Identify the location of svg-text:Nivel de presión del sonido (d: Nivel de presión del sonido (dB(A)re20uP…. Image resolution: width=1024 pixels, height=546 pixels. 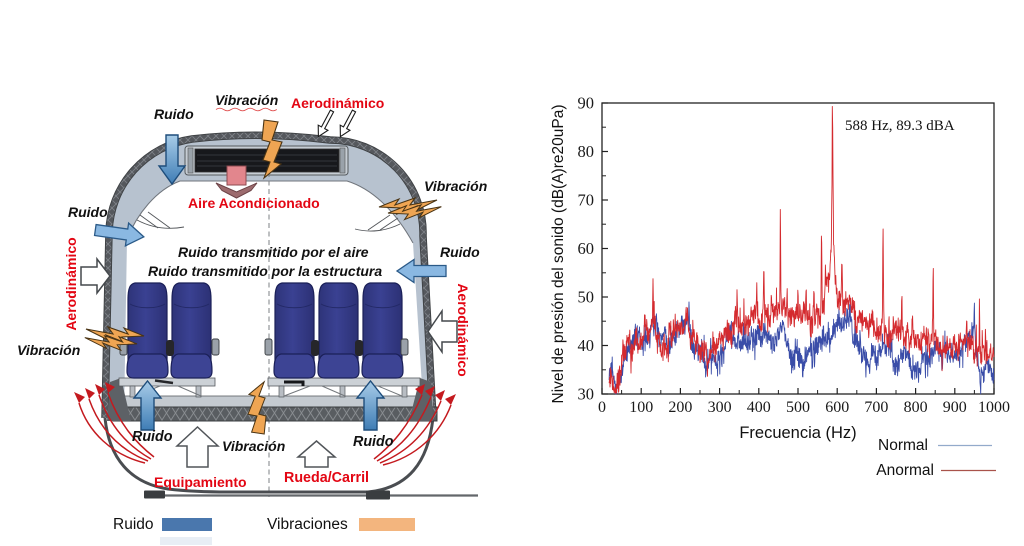
(558, 254).